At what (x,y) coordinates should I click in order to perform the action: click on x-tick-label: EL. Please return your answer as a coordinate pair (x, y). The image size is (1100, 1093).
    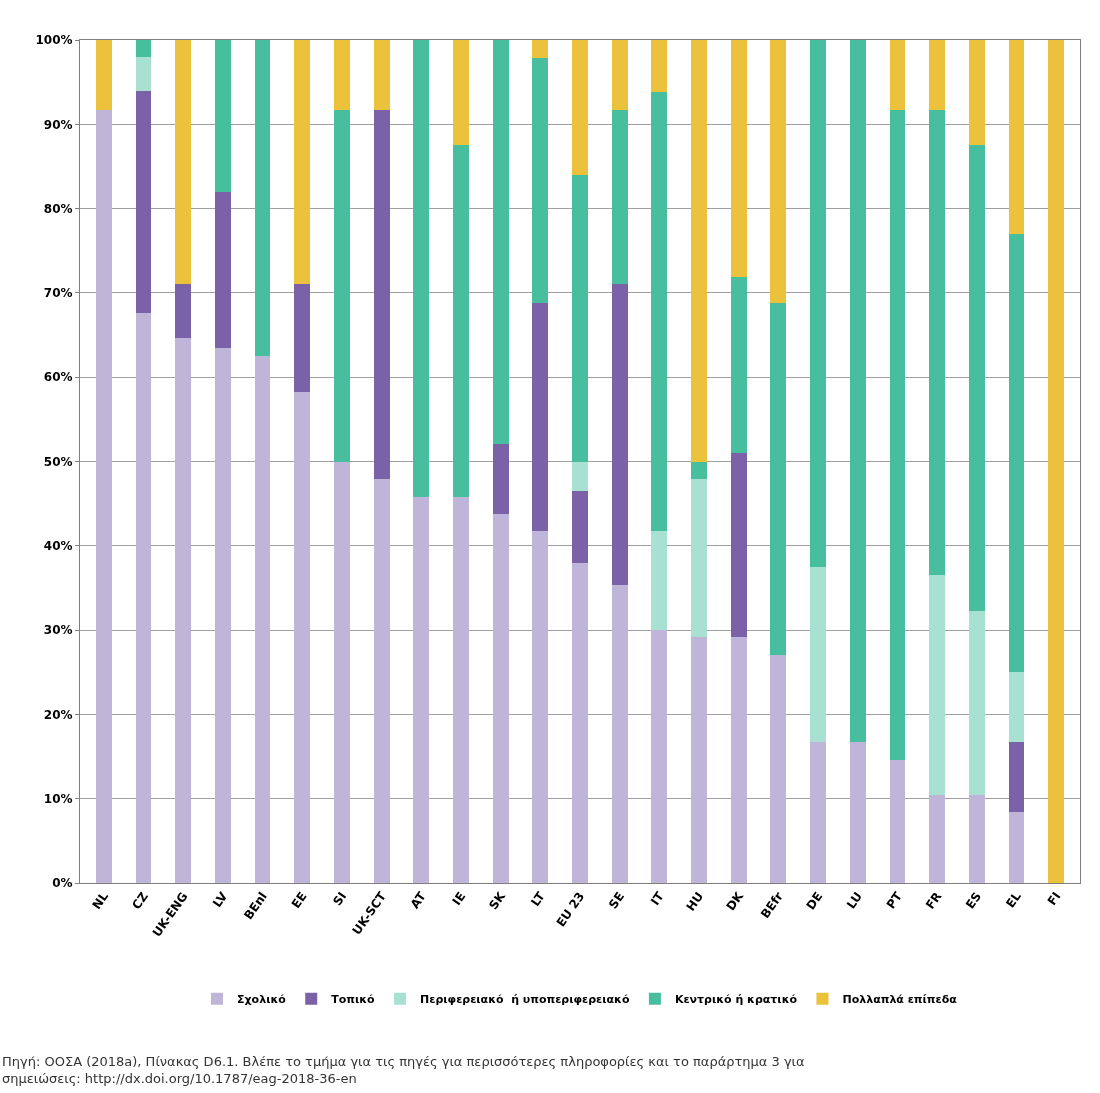
    Looking at the image, I should click on (1014, 900).